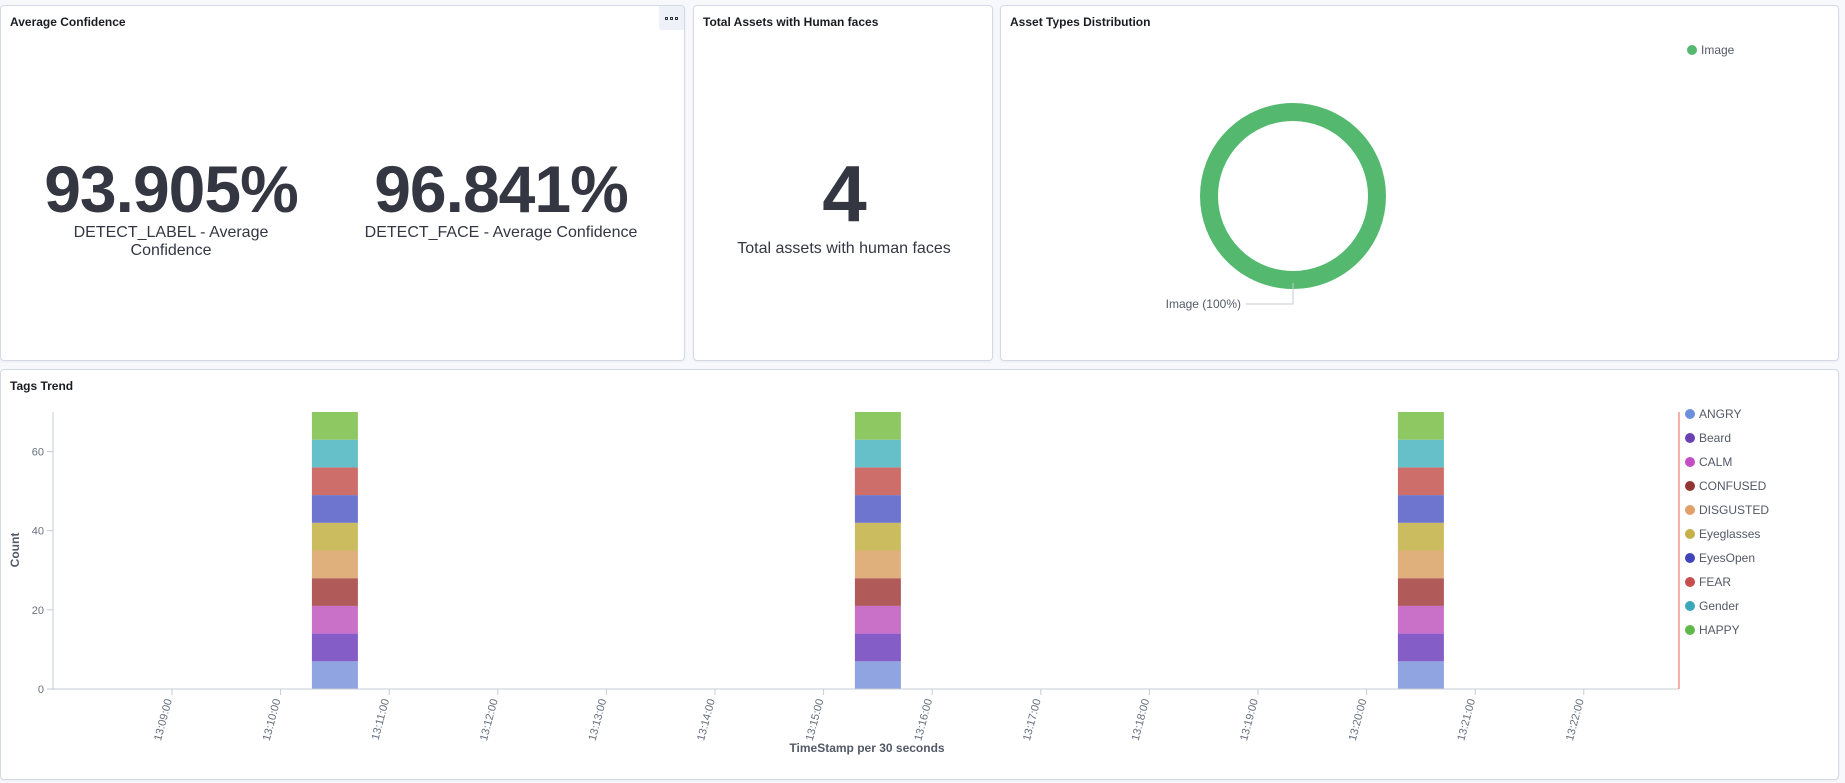 The image size is (1845, 783). Describe the element at coordinates (1141, 720) in the screenshot. I see `x-tick-label: 13:18:00` at that location.